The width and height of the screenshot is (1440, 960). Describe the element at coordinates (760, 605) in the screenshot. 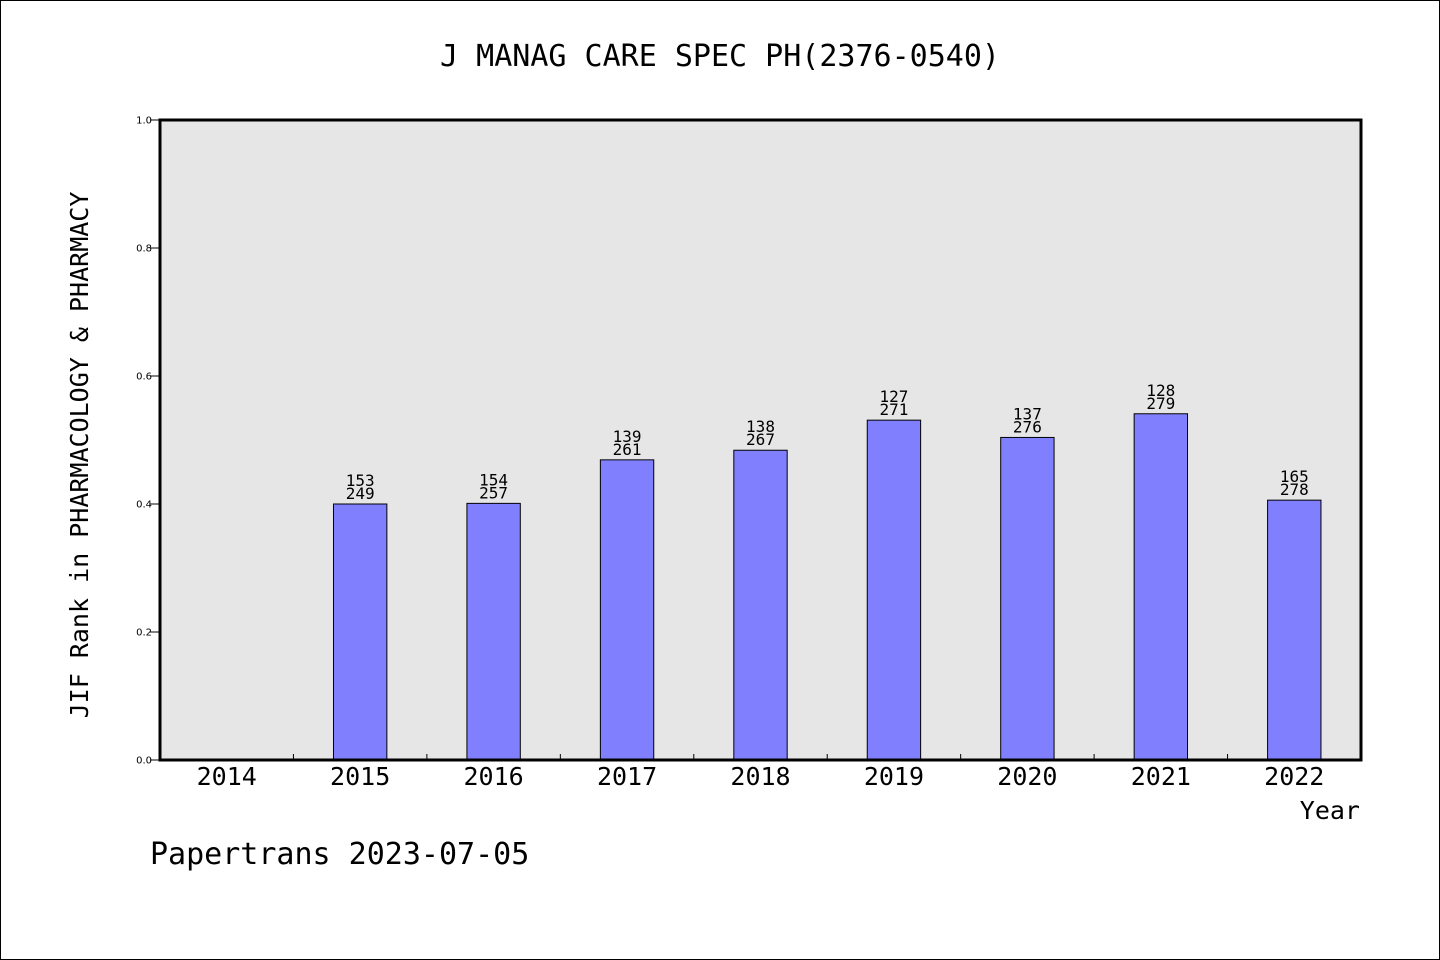

I see `bar-2018` at that location.